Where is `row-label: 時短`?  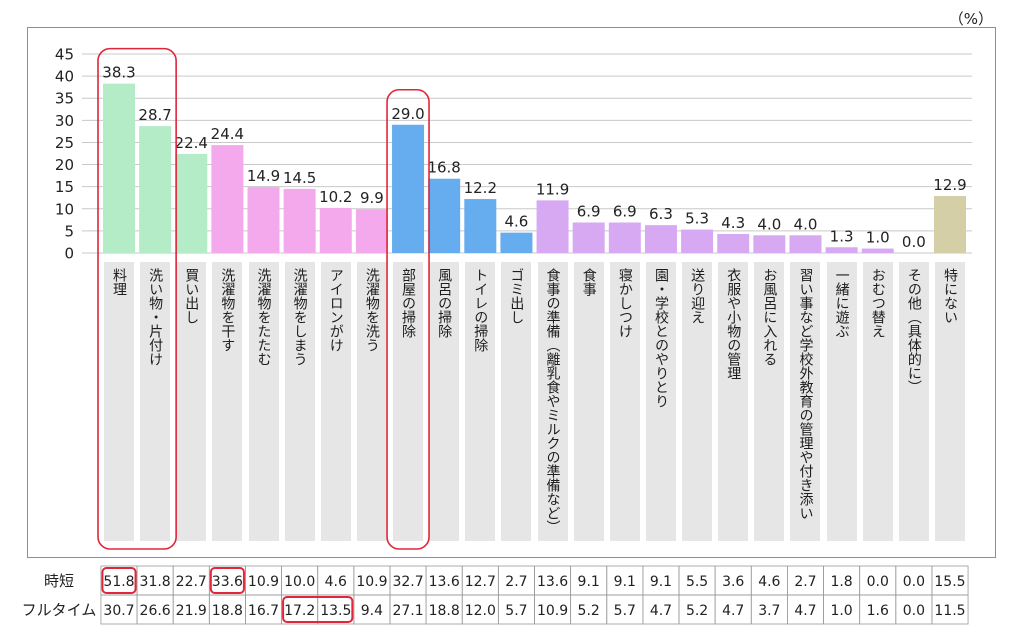 row-label: 時短 is located at coordinates (59, 581).